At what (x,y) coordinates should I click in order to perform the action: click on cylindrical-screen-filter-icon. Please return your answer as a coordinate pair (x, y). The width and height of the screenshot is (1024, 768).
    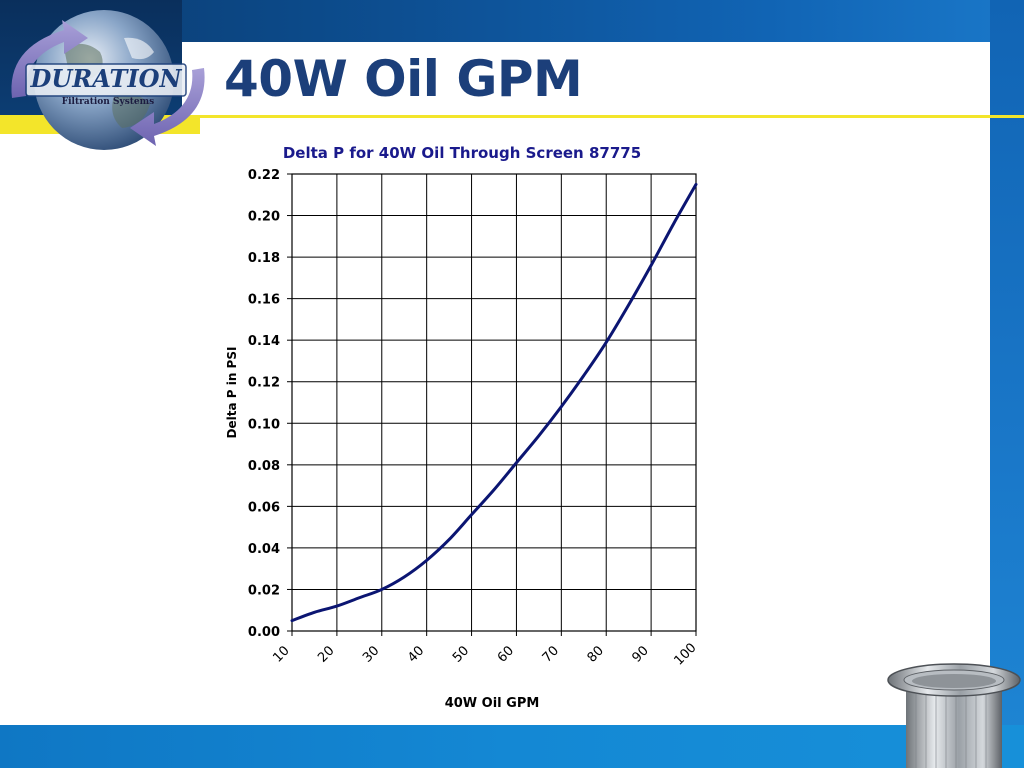
    Looking at the image, I should click on (954, 715).